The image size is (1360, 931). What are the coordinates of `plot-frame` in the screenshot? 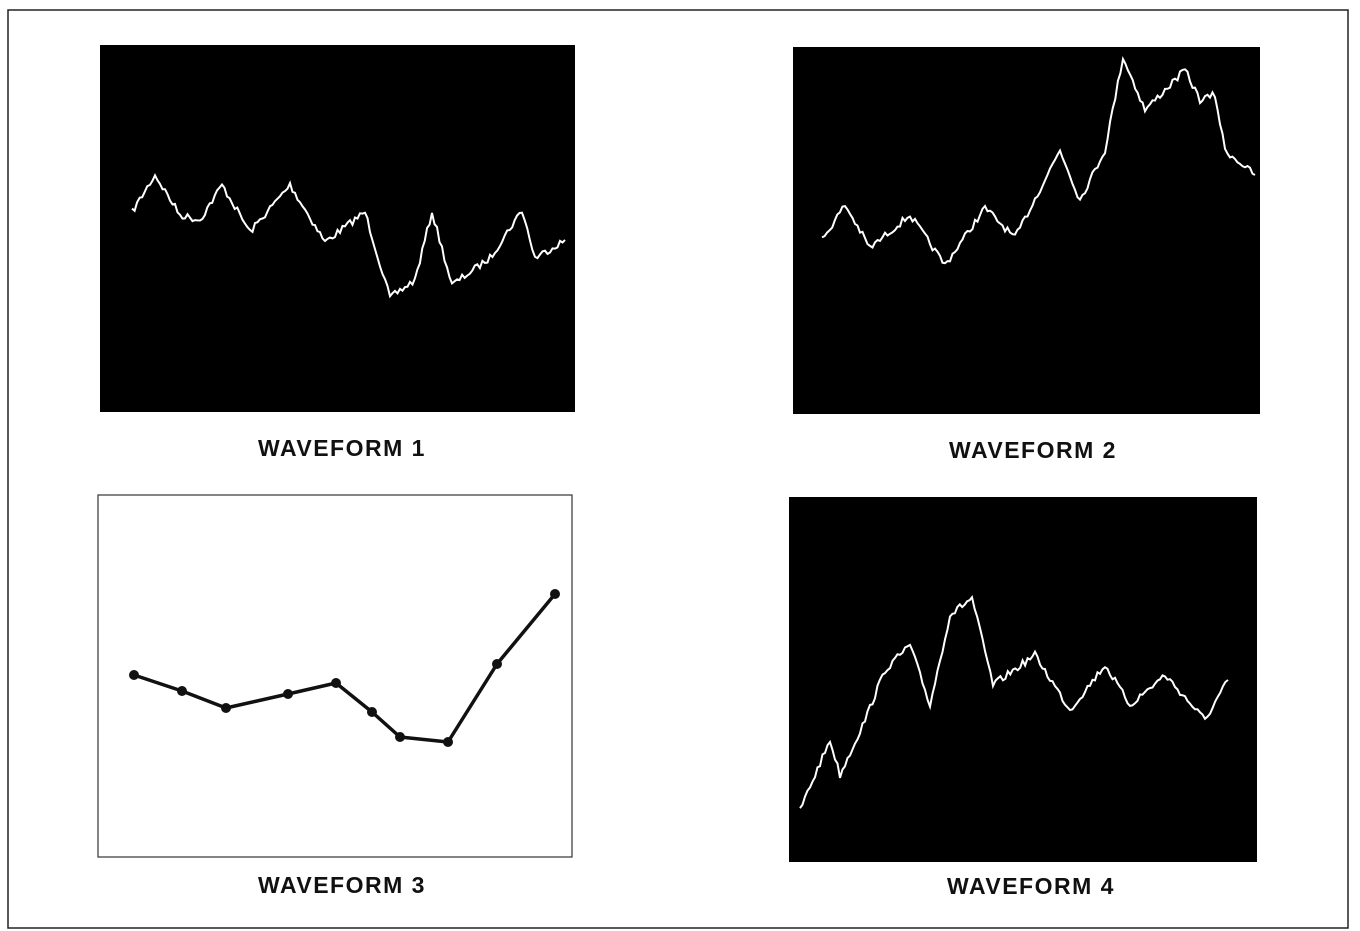 It's located at (335, 676).